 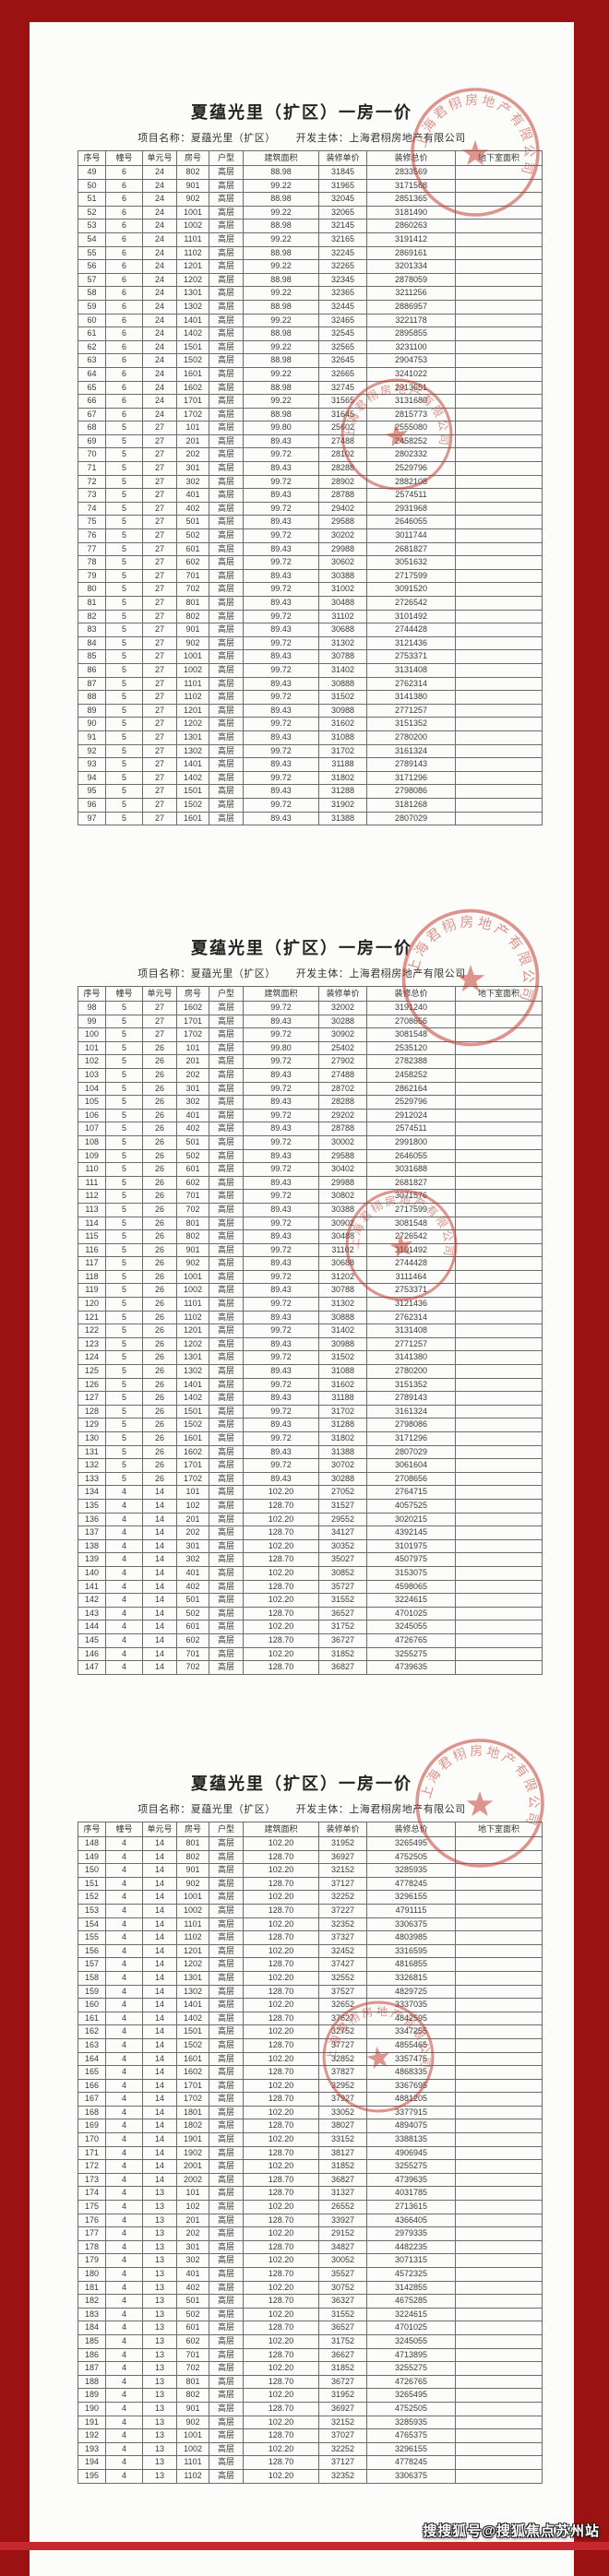 What do you see at coordinates (92, 1465) in the screenshot?
I see `cell-index: 132` at bounding box center [92, 1465].